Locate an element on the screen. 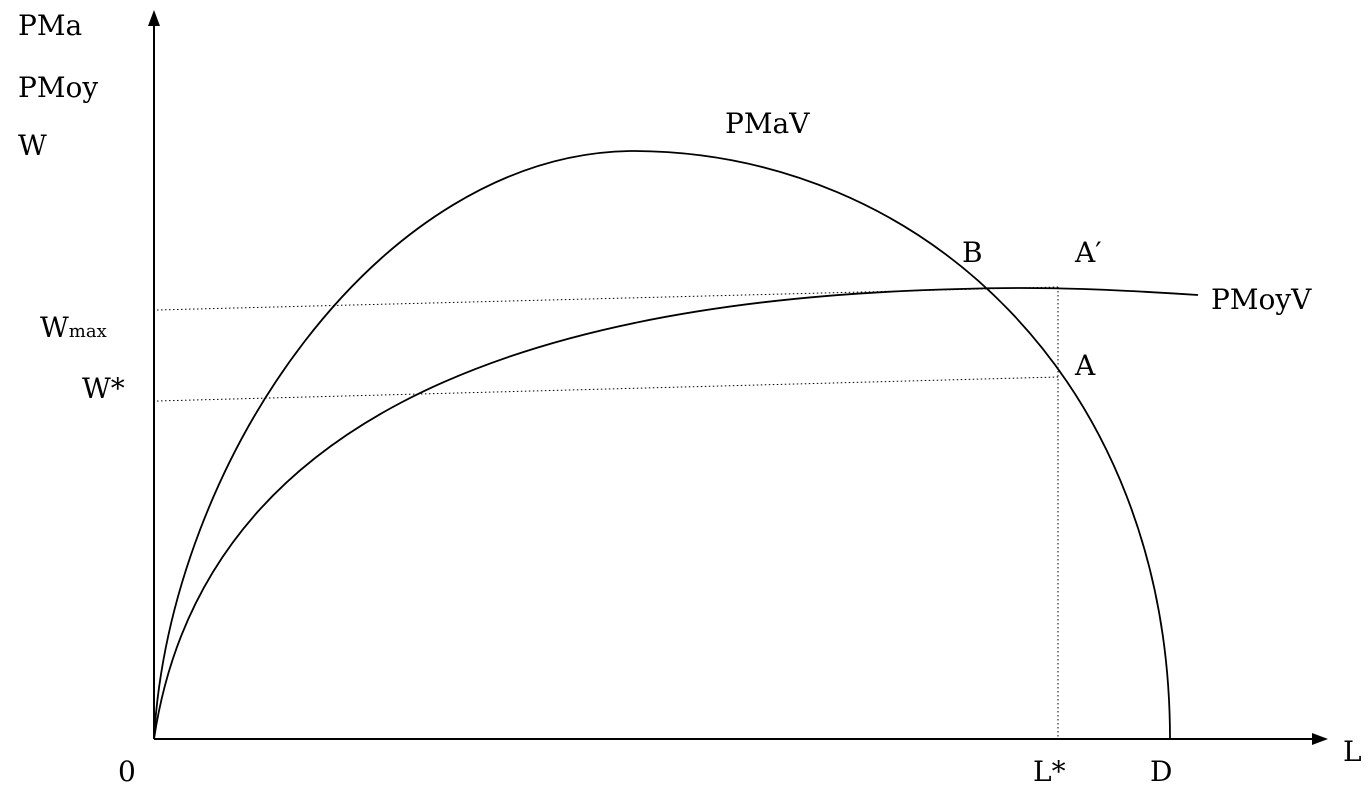 The image size is (1372, 787). wmax-label-sub: max is located at coordinates (88, 331).